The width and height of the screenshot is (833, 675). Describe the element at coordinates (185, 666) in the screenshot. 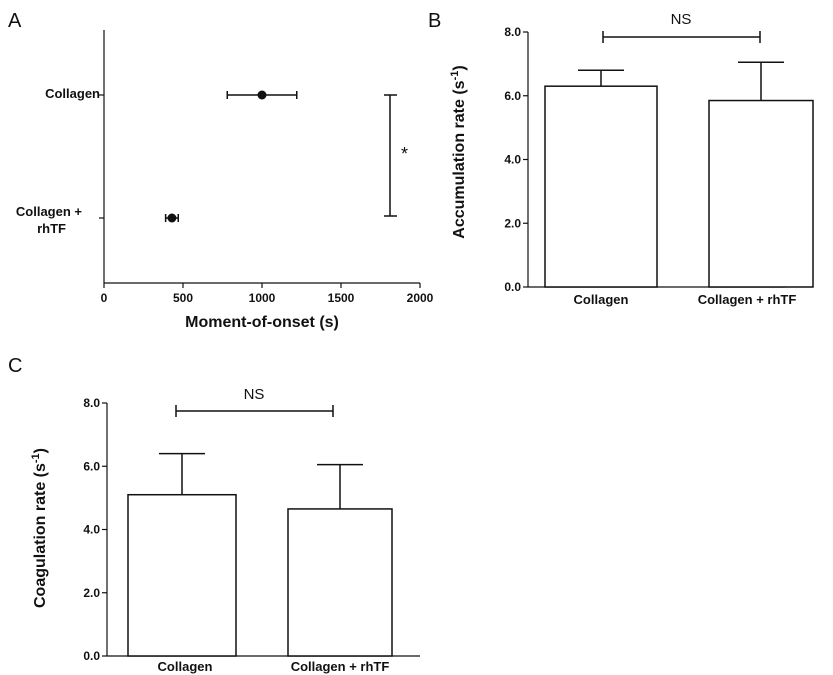

I see `panel-c-category-0: Collagen` at that location.